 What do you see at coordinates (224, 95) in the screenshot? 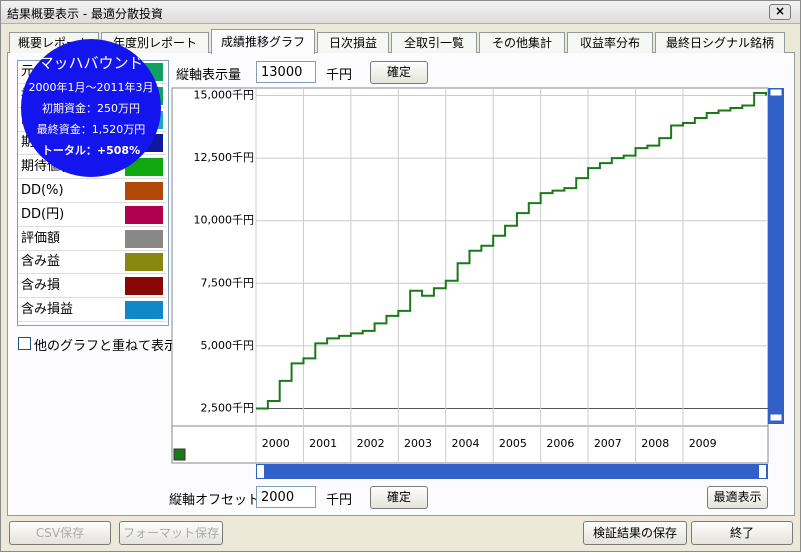
I see `y-tick-label: 15,000千円` at bounding box center [224, 95].